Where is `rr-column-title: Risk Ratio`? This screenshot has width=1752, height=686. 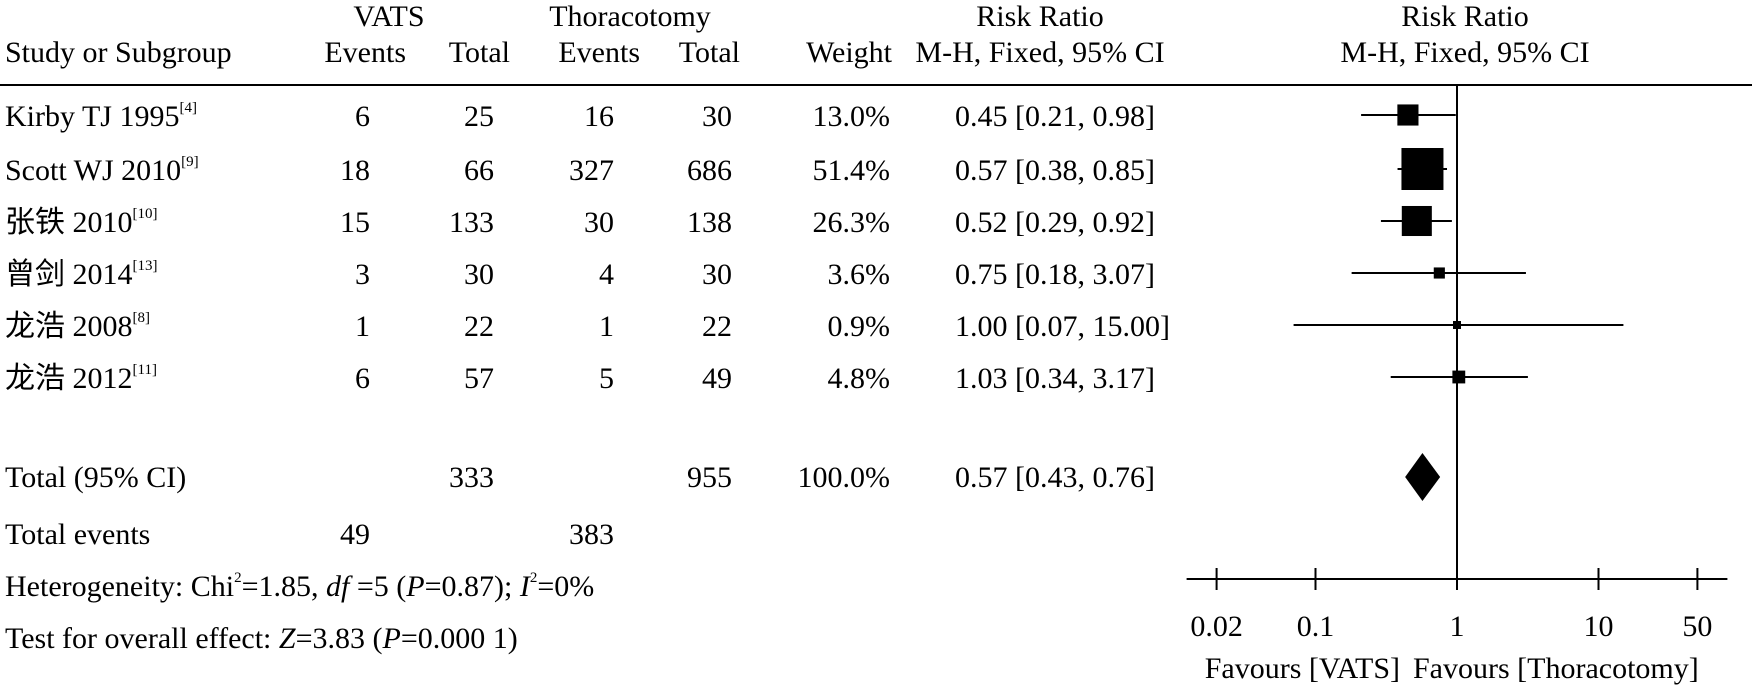 rr-column-title: Risk Ratio is located at coordinates (1040, 16).